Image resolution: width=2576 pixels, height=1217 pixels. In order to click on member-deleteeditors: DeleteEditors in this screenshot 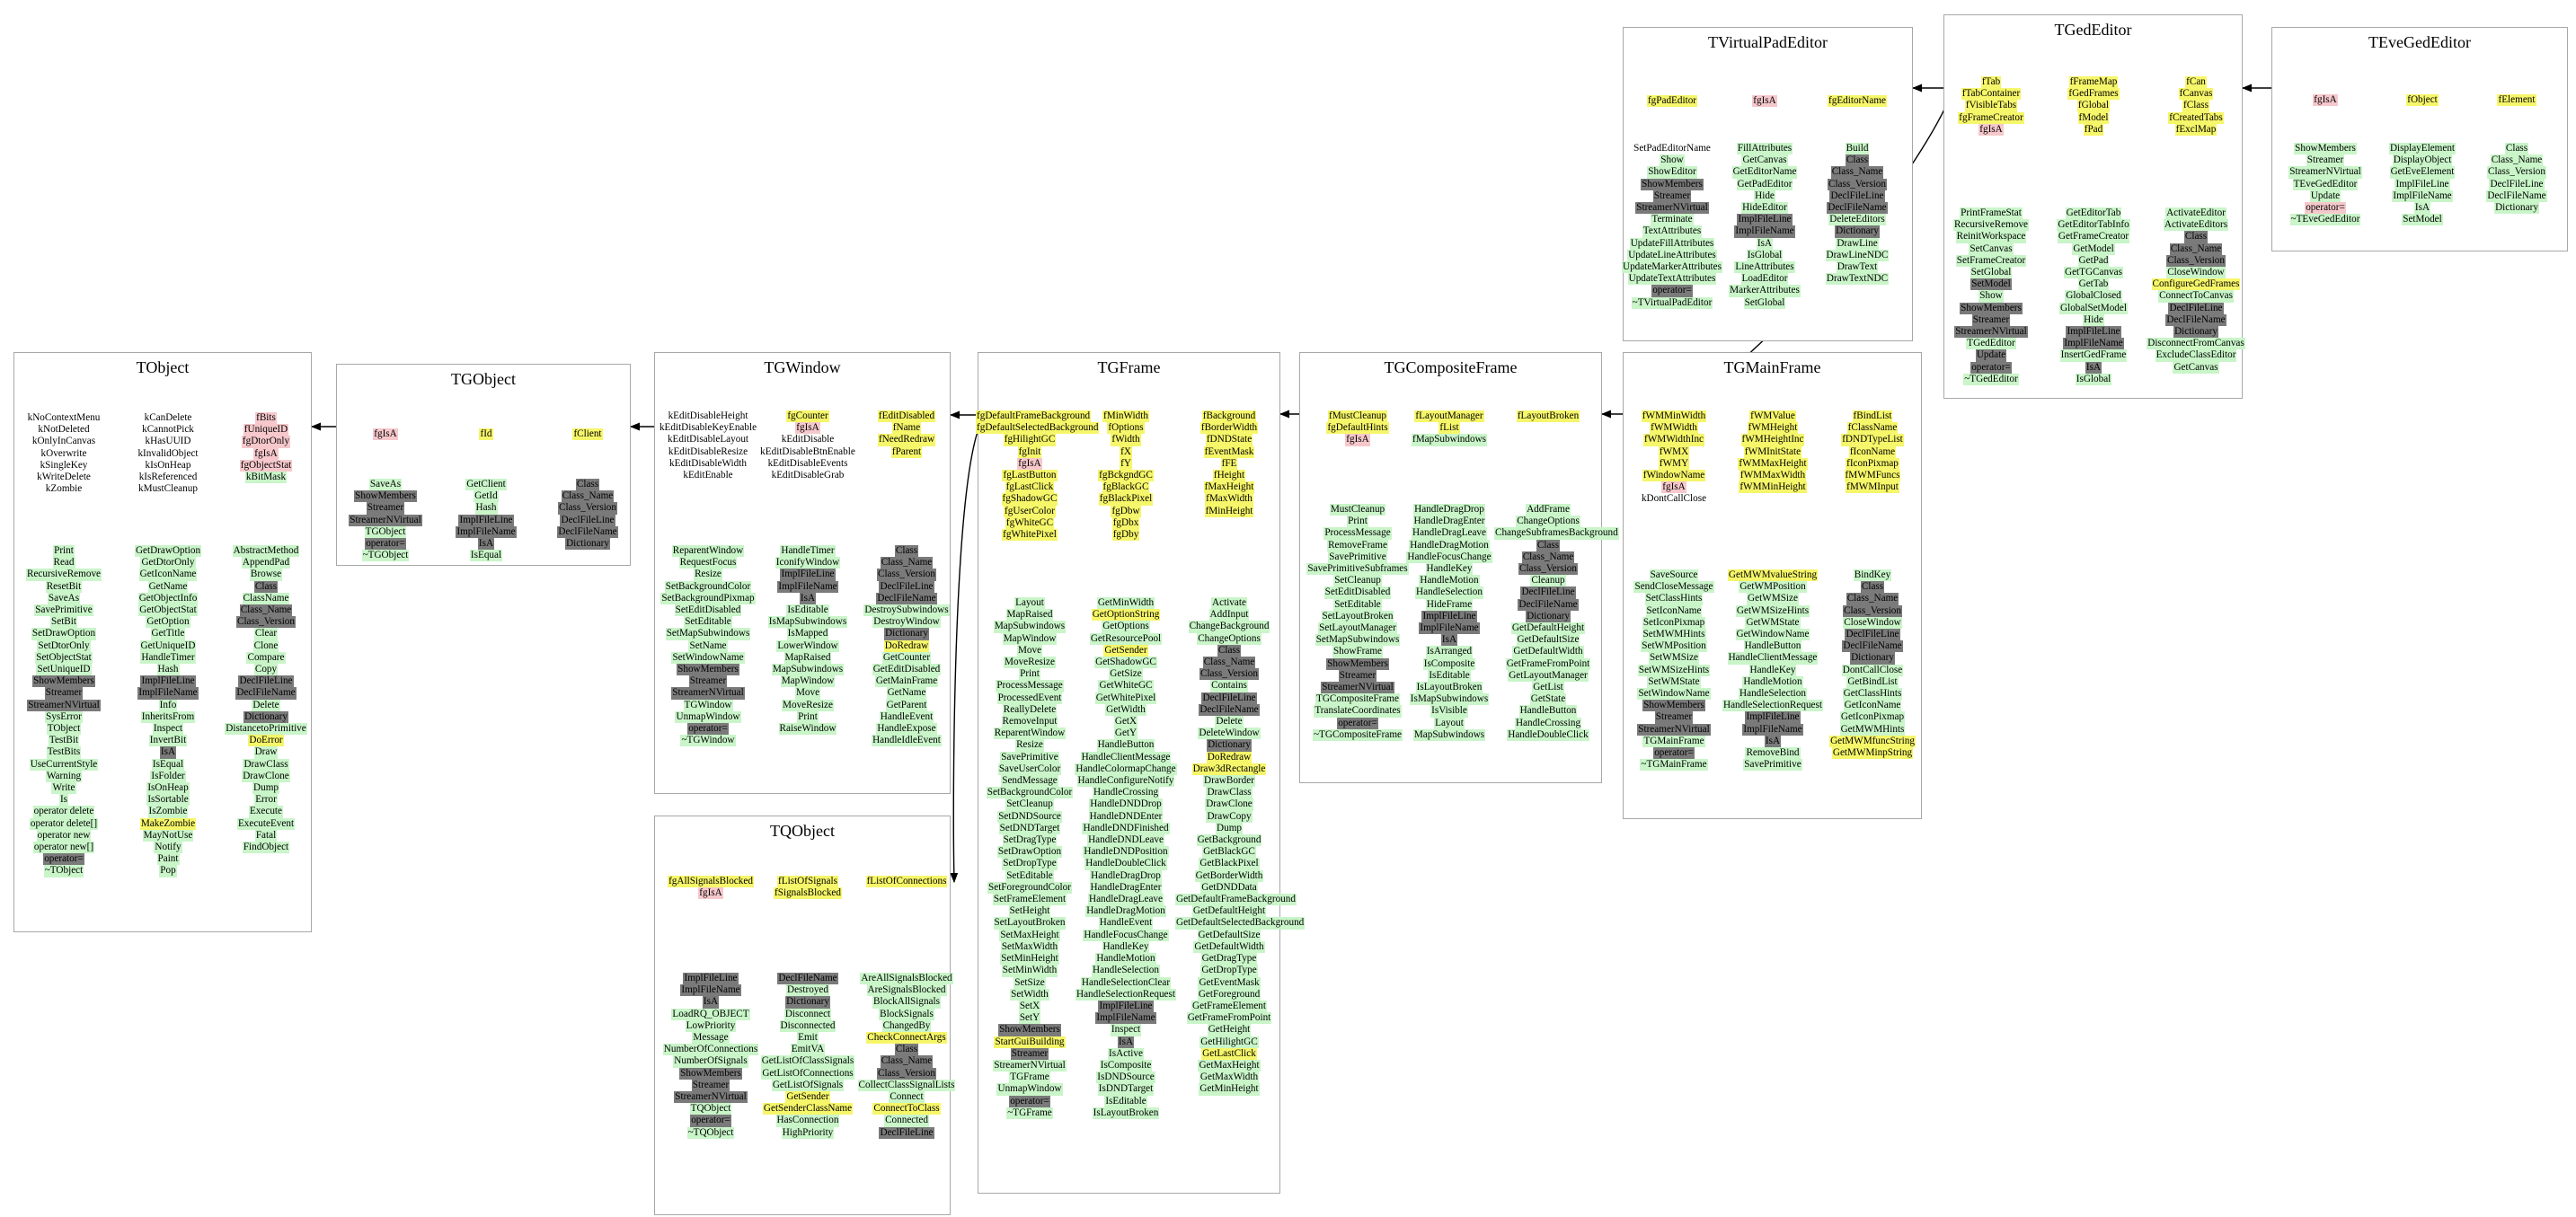, I will do `click(1857, 220)`.